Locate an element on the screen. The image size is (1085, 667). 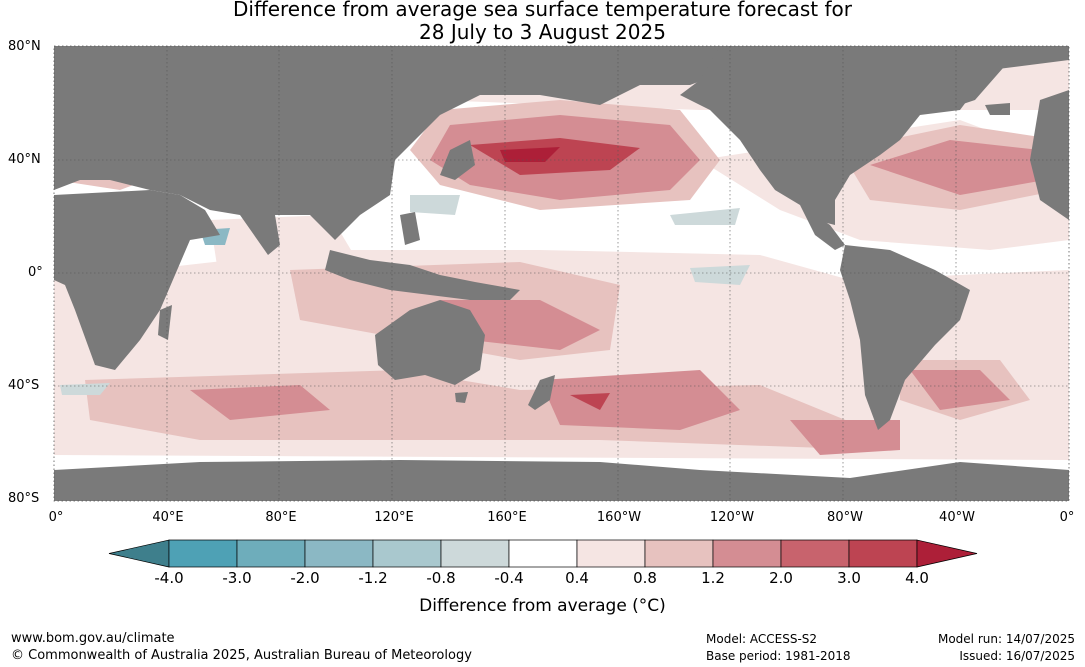
lat-label-80s: 80°S is located at coordinates (24, 498).